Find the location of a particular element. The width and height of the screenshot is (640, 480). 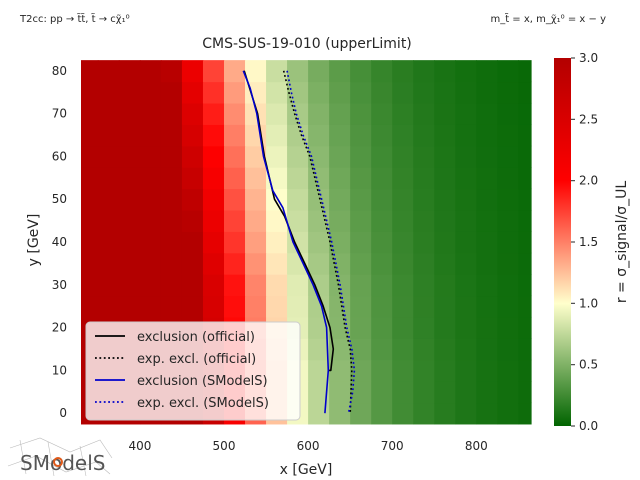

y-tick-label: 10 is located at coordinates (59, 370).